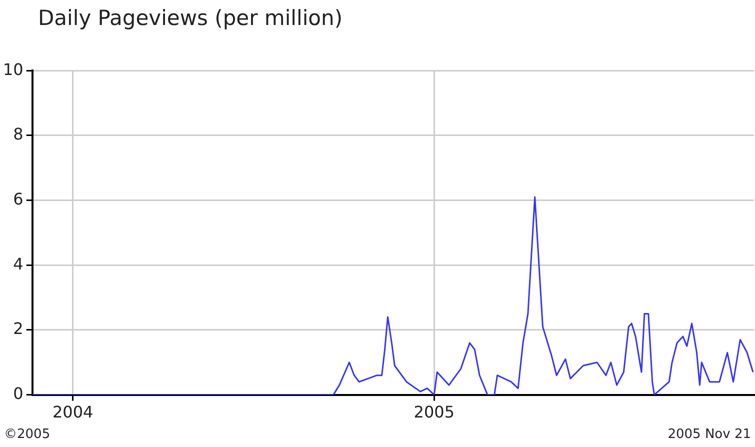 This screenshot has height=447, width=755. What do you see at coordinates (18, 393) in the screenshot?
I see `y-tick-label: 0` at bounding box center [18, 393].